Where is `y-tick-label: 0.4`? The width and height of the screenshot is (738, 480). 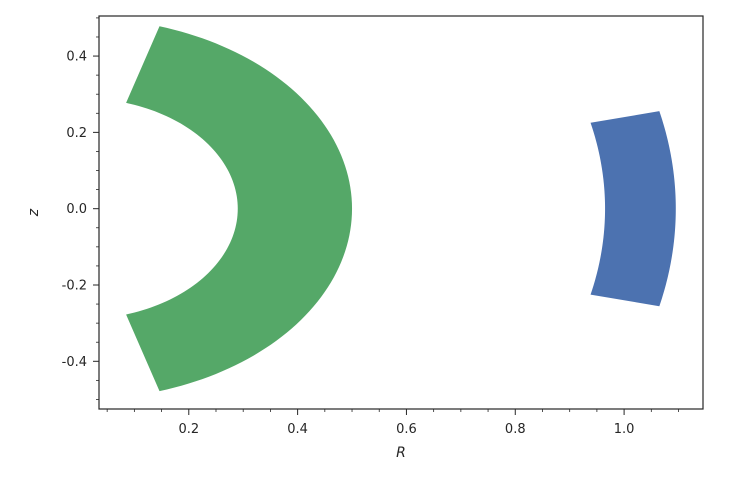 y-tick-label: 0.4 is located at coordinates (76, 57).